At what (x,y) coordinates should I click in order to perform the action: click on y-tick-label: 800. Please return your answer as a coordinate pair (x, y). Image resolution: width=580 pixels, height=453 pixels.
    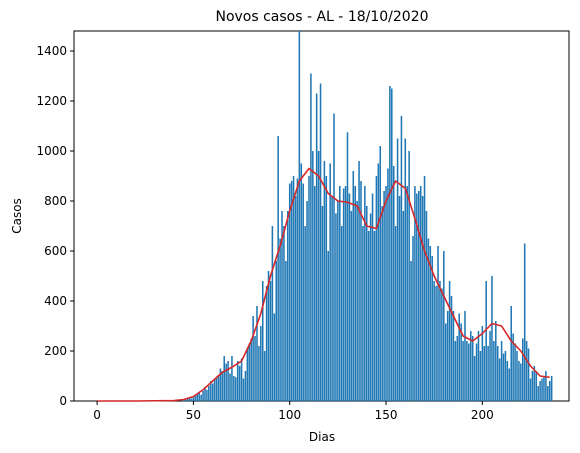
    Looking at the image, I should click on (55, 201).